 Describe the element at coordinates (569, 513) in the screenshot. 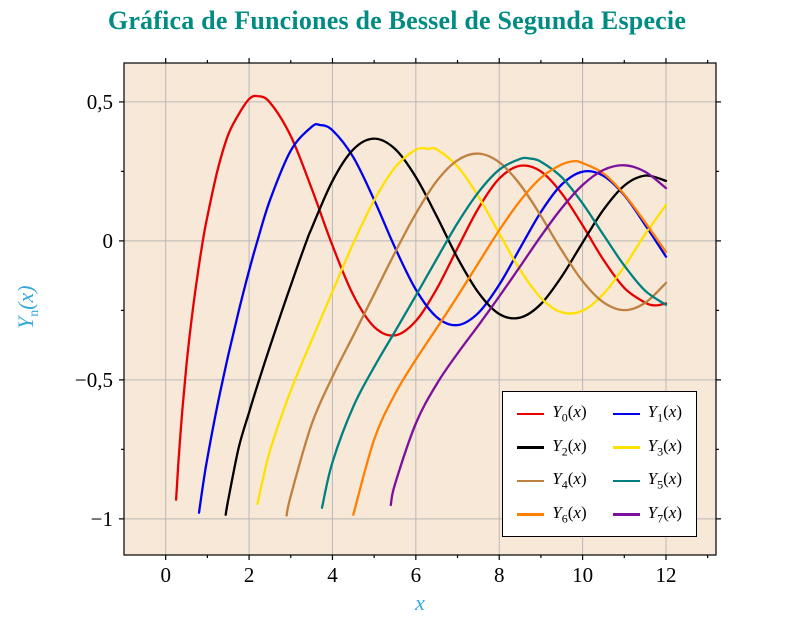

I see `legend-label: Y6(x)` at that location.